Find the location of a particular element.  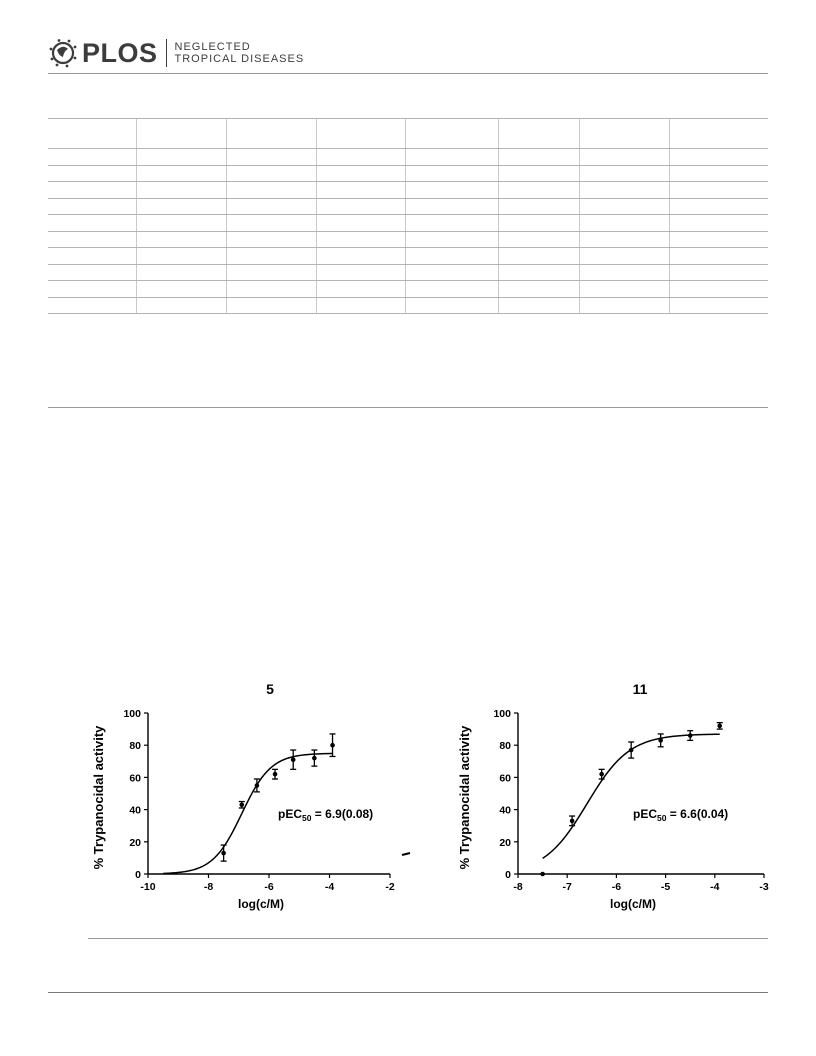

chart-title: 5 is located at coordinates (270, 689).